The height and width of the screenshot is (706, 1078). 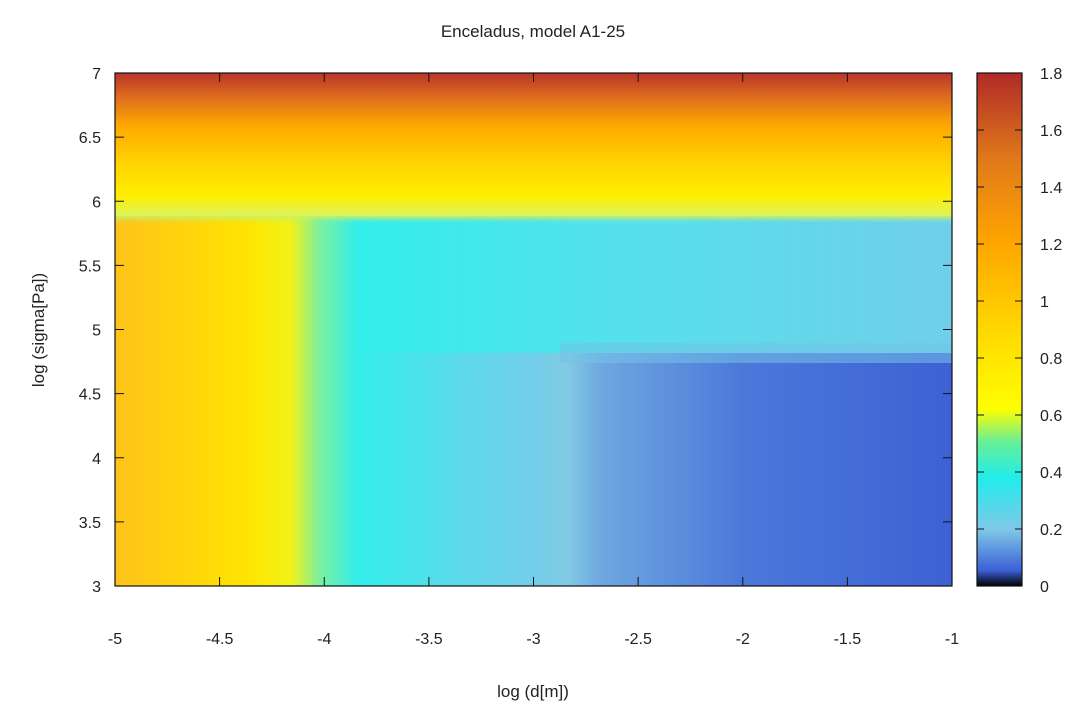 What do you see at coordinates (96, 74) in the screenshot?
I see `y-tick-label: 7` at bounding box center [96, 74].